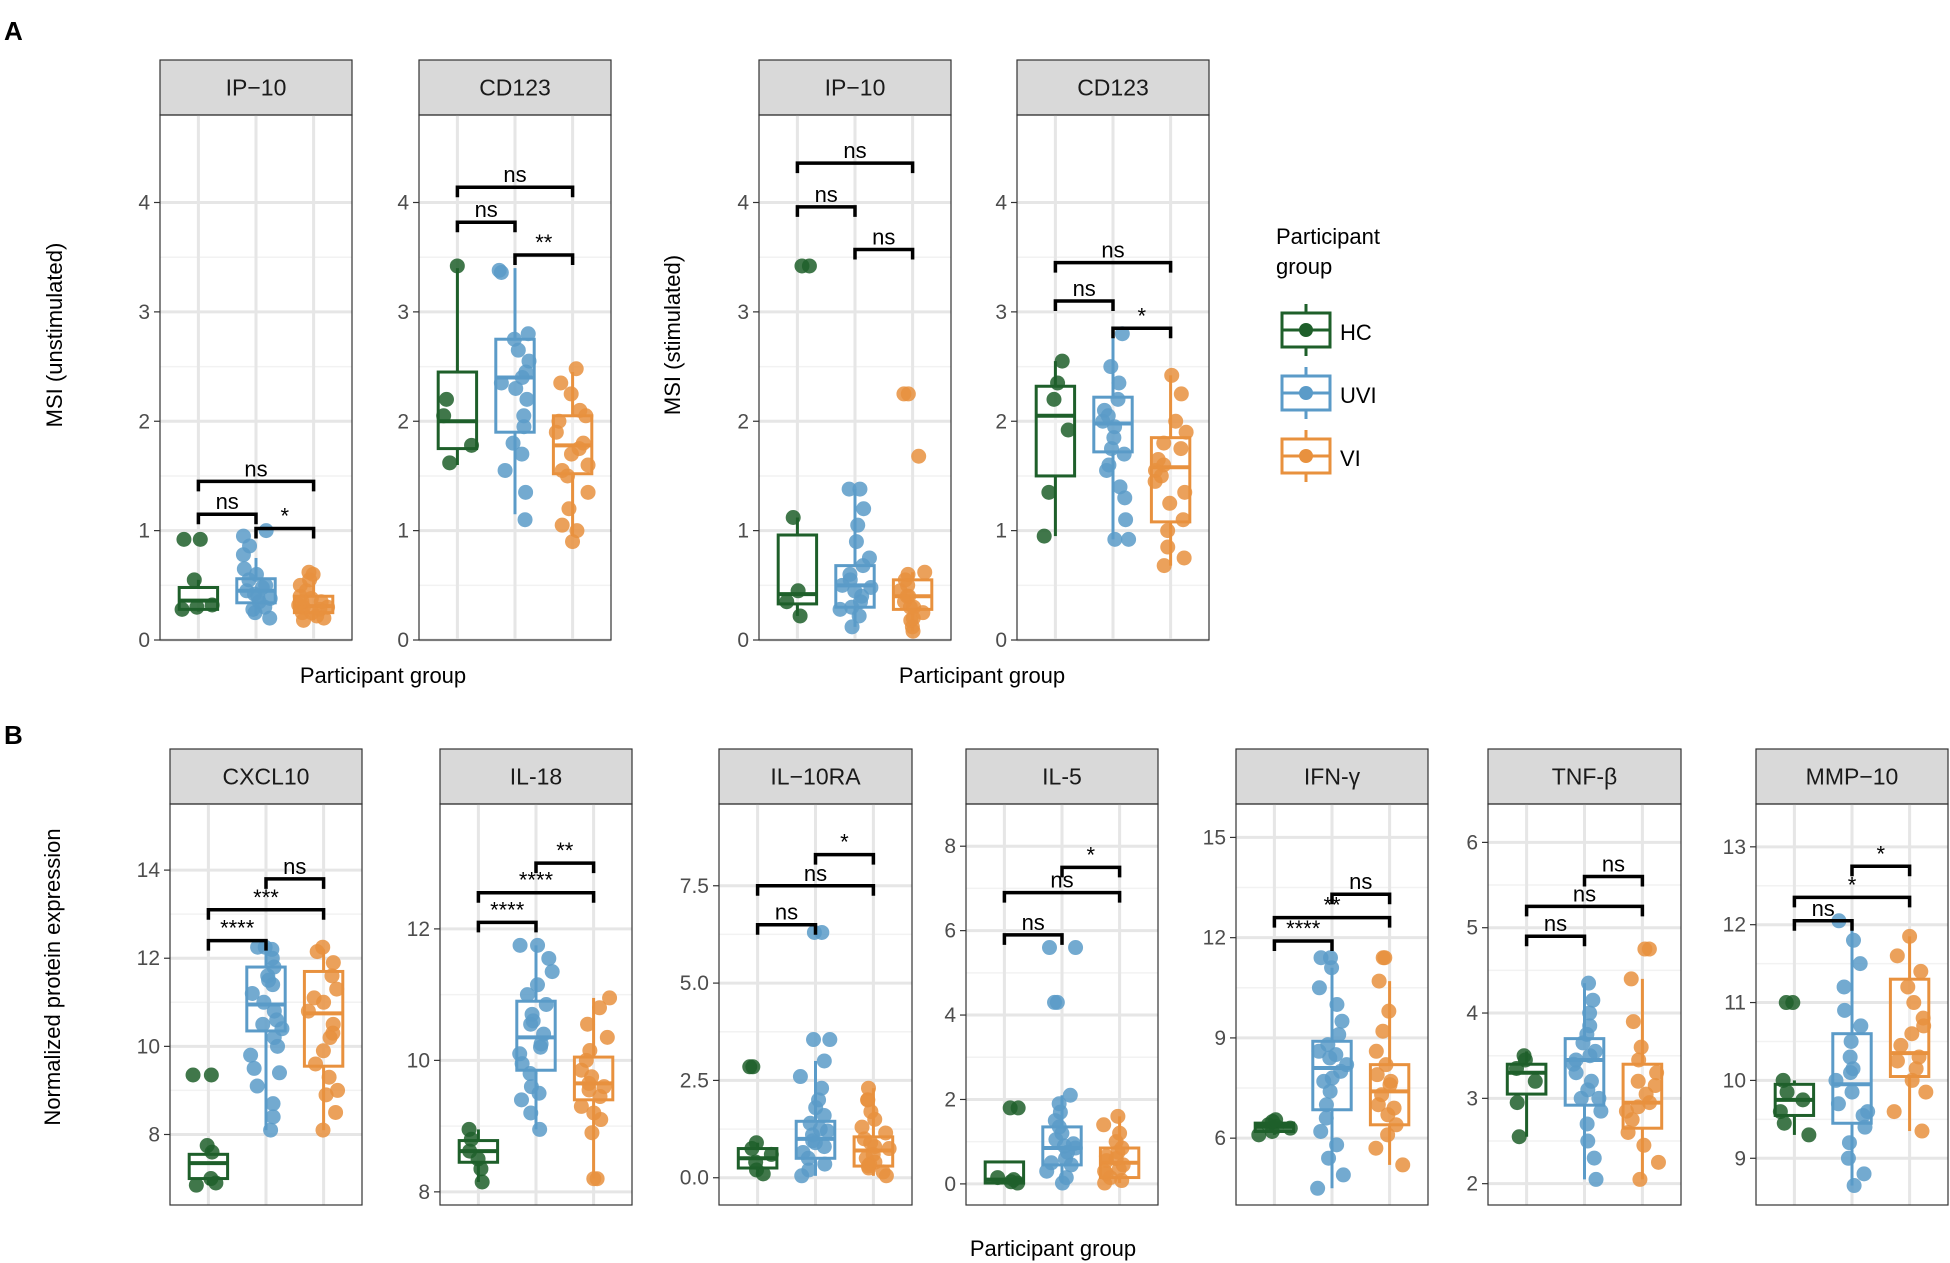 This screenshot has height=1263, width=1950. Describe the element at coordinates (13, 735) in the screenshot. I see `panel-letter-b: B` at that location.